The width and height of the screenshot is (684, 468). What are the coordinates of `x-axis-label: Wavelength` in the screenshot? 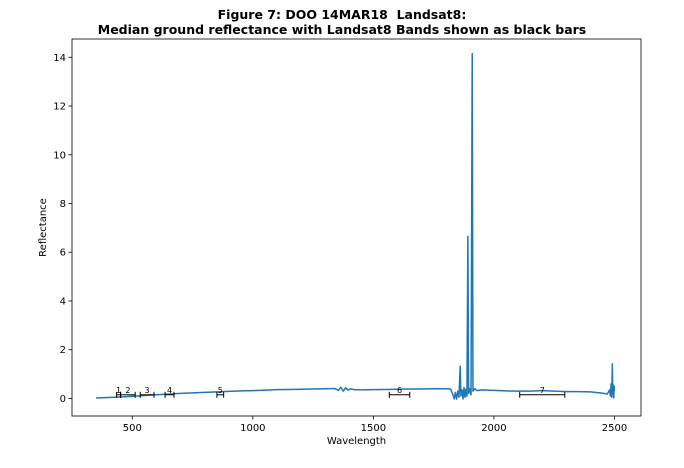 It's located at (356, 441).